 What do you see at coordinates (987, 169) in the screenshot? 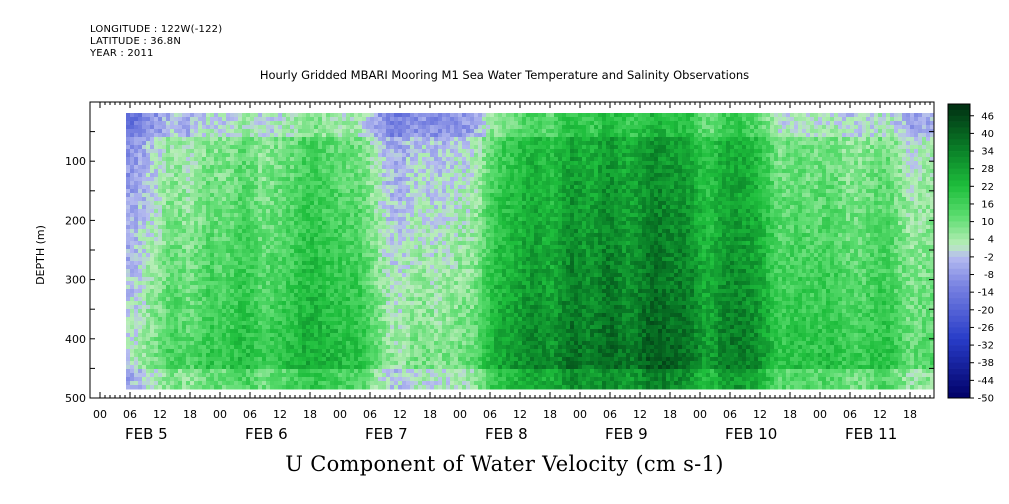
I see `colorbar-tick-label: 28` at bounding box center [987, 169].